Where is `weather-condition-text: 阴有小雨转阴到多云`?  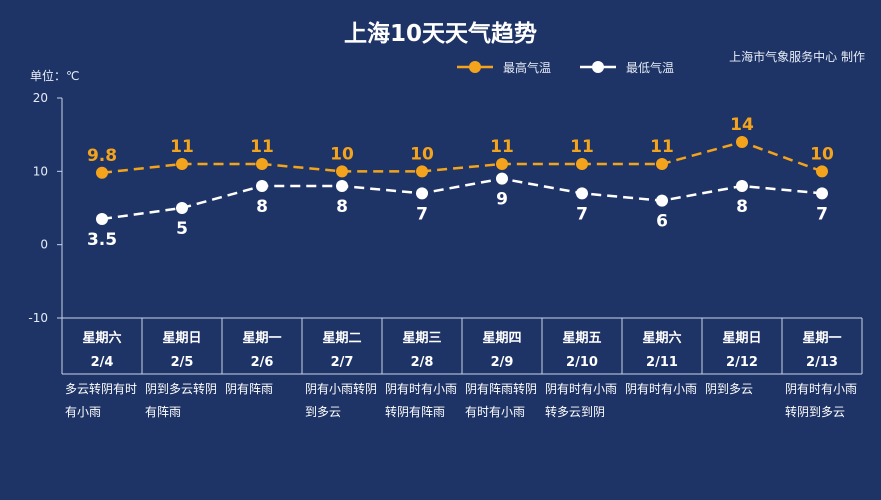
weather-condition-text: 阴有小雨转阴到多云 is located at coordinates (341, 400).